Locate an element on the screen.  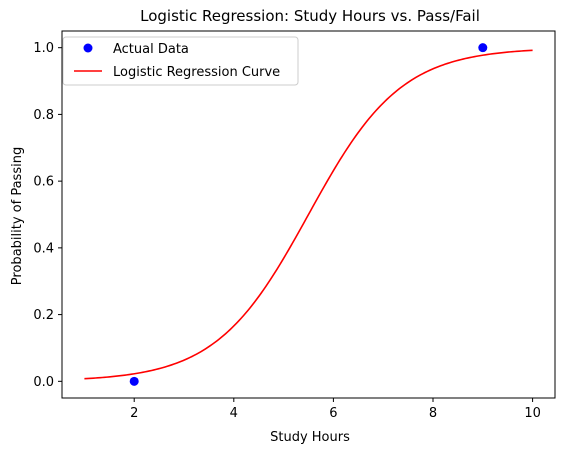
legend-scatter-marker is located at coordinates (88, 48).